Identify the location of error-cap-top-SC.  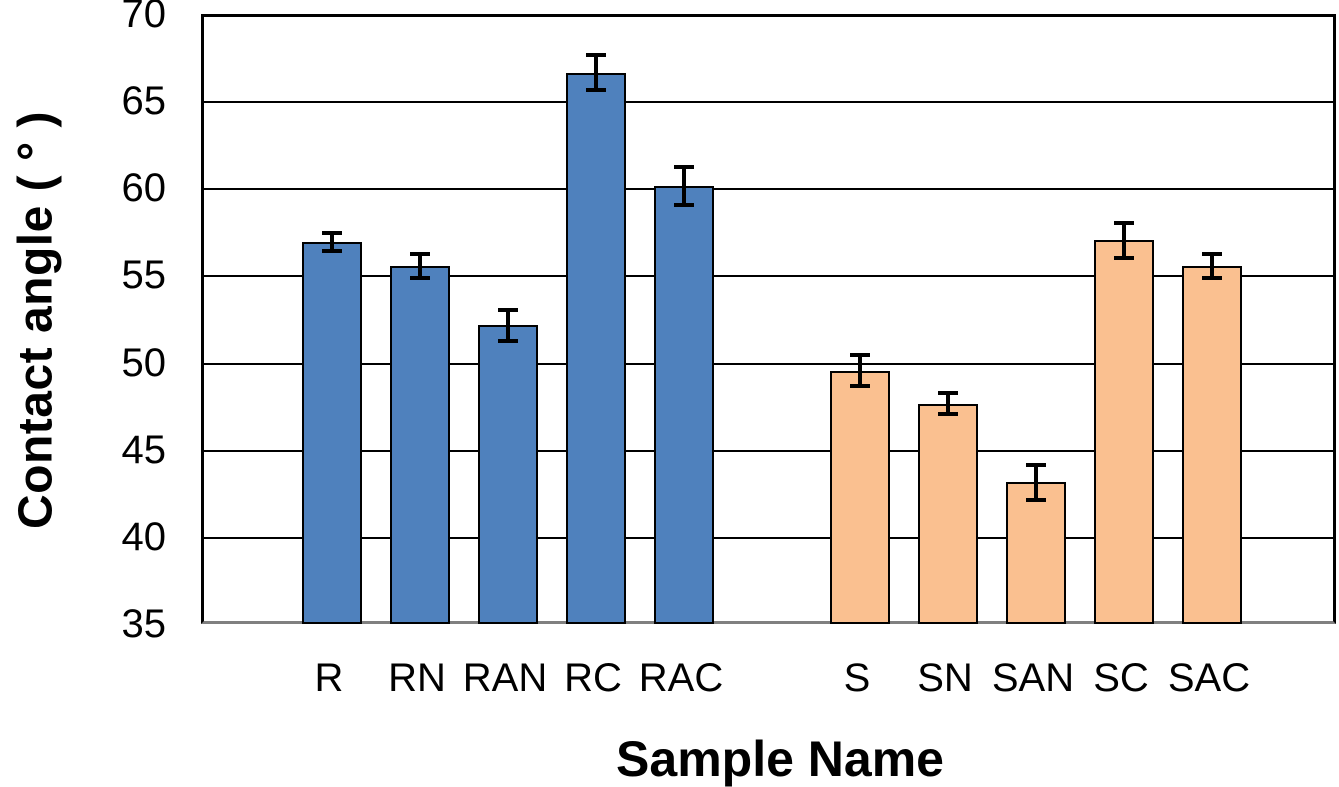
(1124, 222).